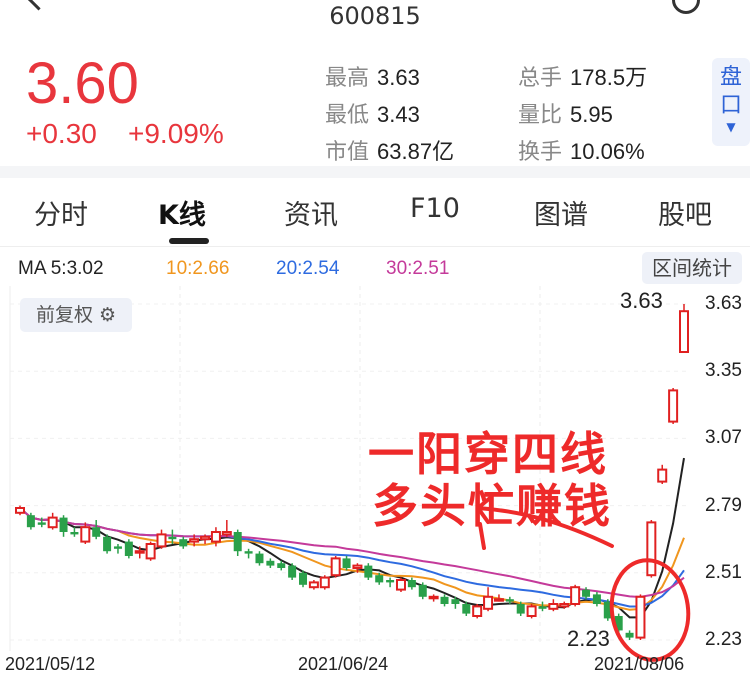 This screenshot has width=750, height=680. I want to click on low-price-label: 2.23, so click(588, 638).